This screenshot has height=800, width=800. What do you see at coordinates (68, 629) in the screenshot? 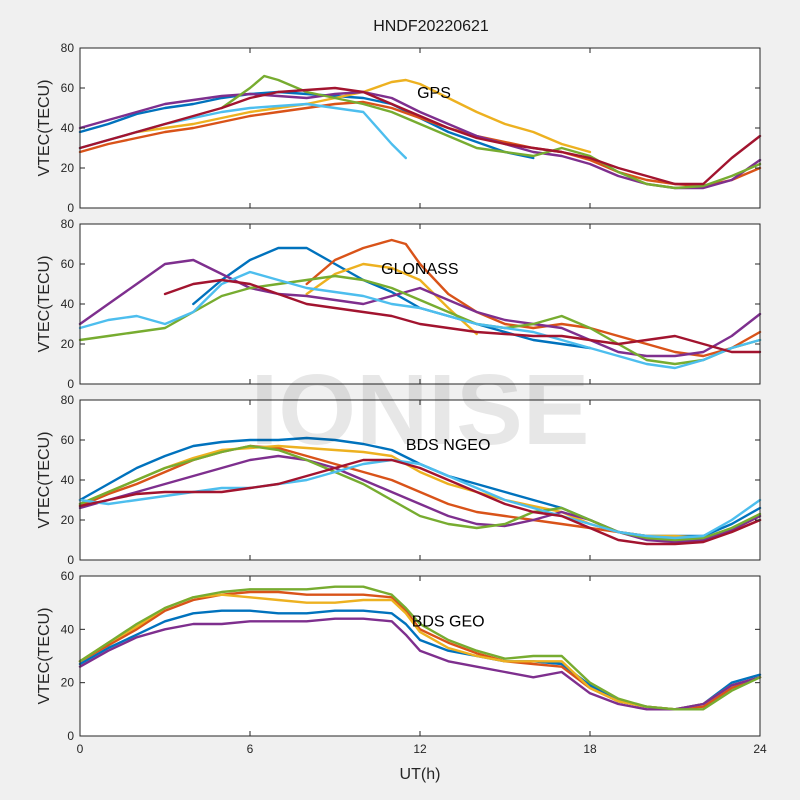
I see `panel-bds-geo-ytick-label: 40` at bounding box center [68, 629].